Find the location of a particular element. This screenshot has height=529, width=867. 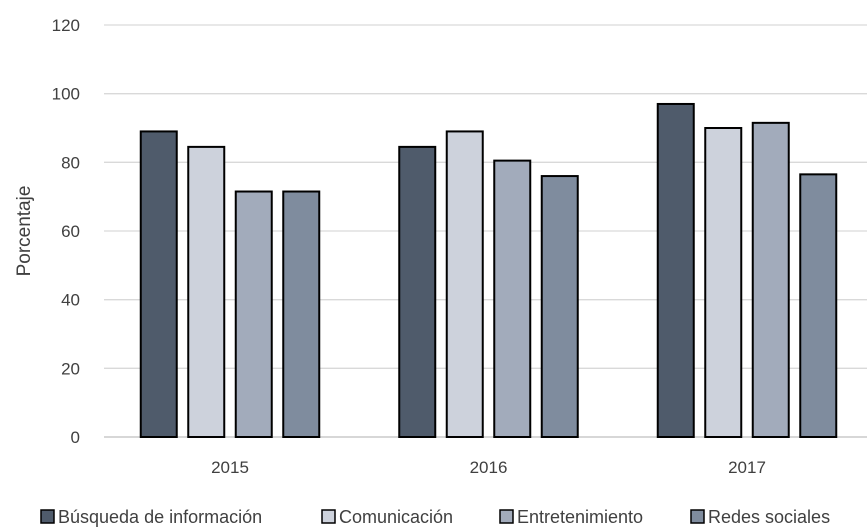

legend-label: Redes sociales is located at coordinates (769, 517).